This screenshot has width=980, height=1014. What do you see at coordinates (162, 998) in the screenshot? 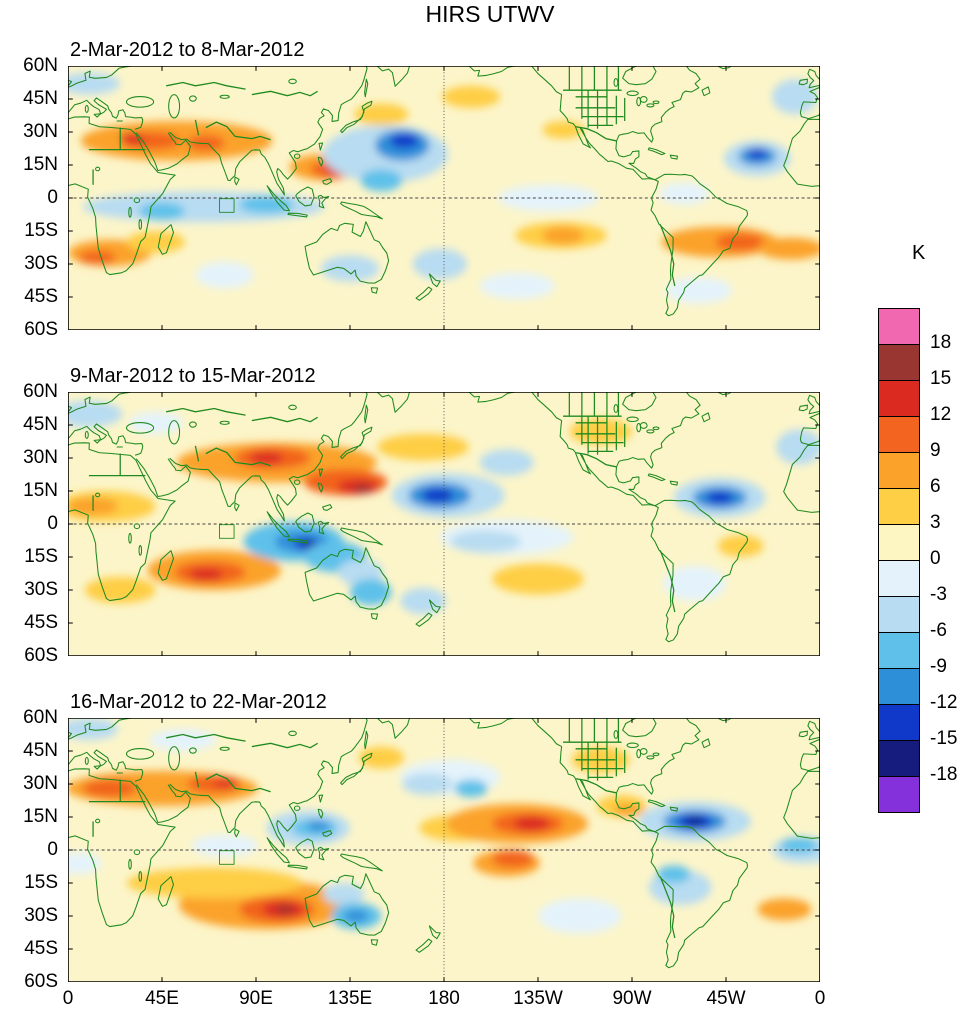
I see `lon-tick-label: 45E` at bounding box center [162, 998].